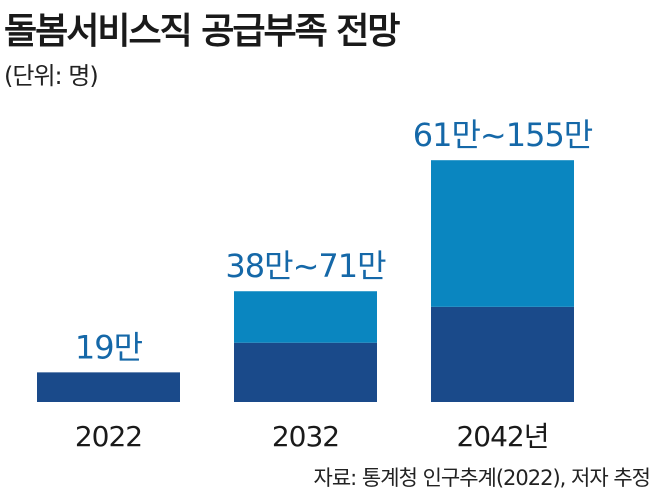 The image size is (658, 496). What do you see at coordinates (502, 354) in the screenshot?
I see `bar-2042년-series-0` at bounding box center [502, 354].